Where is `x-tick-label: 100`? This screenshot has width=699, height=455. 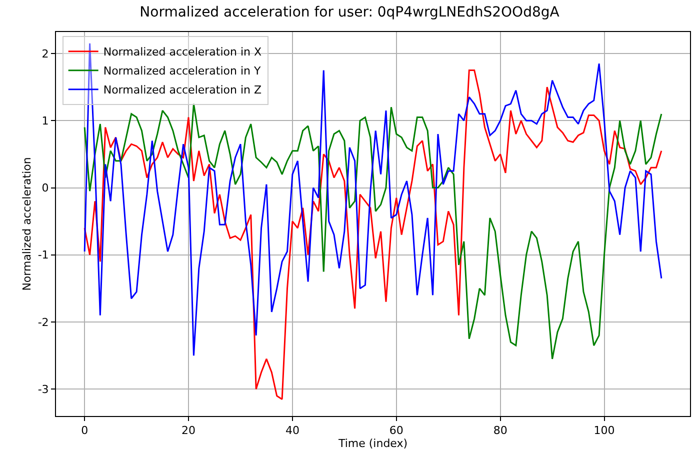 x-tick-label: 100 is located at coordinates (604, 431).